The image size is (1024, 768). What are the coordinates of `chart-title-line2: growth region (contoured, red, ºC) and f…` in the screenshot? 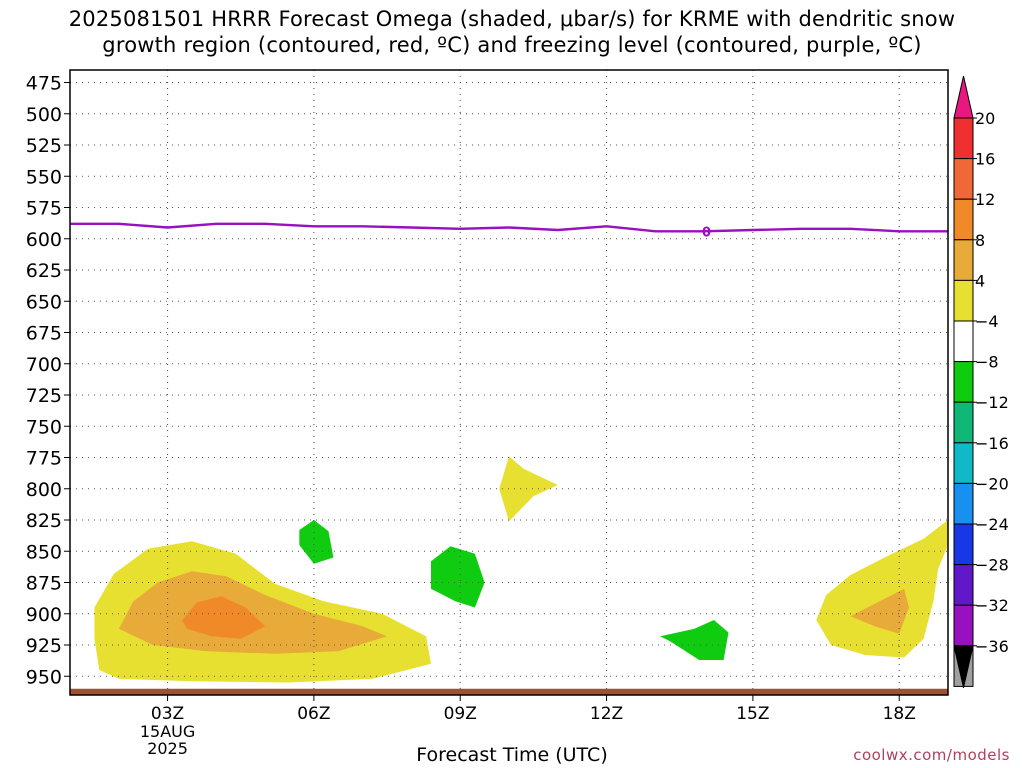 It's located at (512, 45).